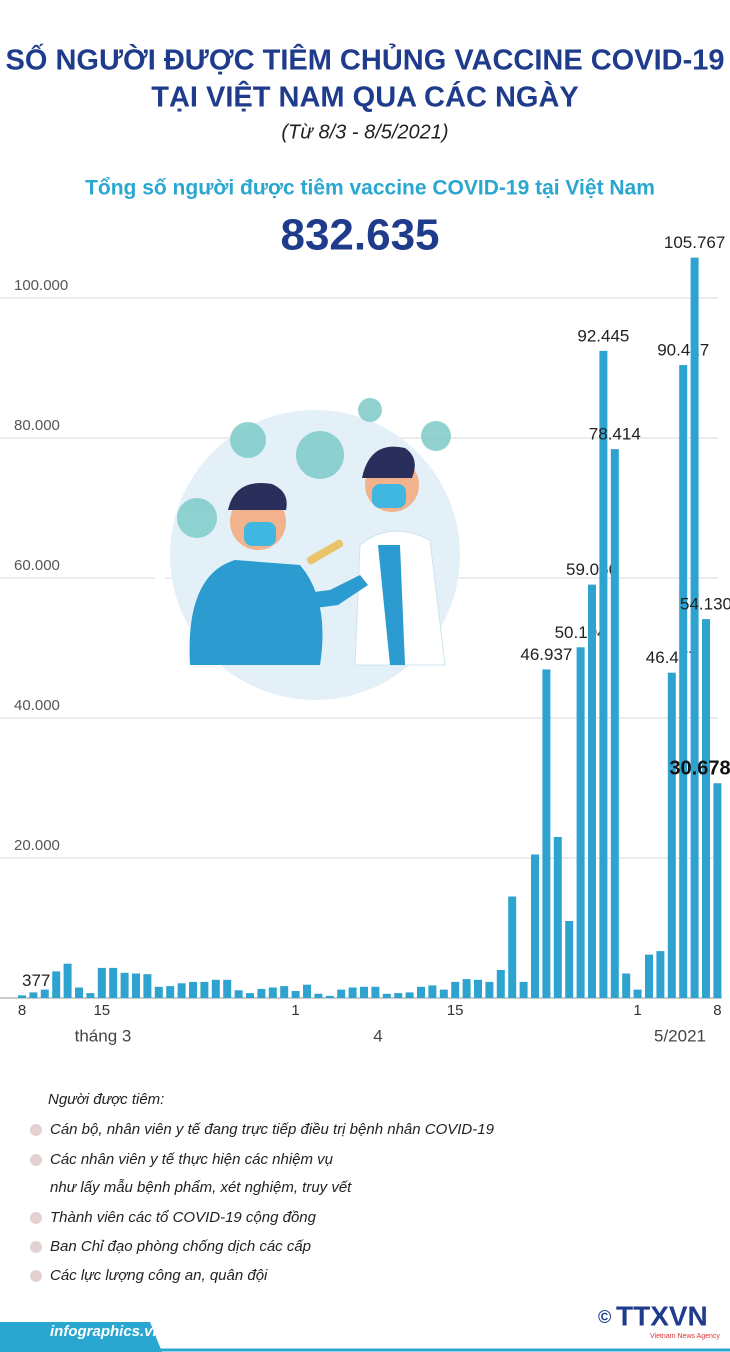  What do you see at coordinates (680, 1035) in the screenshot?
I see `month-label: 5/2021` at bounding box center [680, 1035].